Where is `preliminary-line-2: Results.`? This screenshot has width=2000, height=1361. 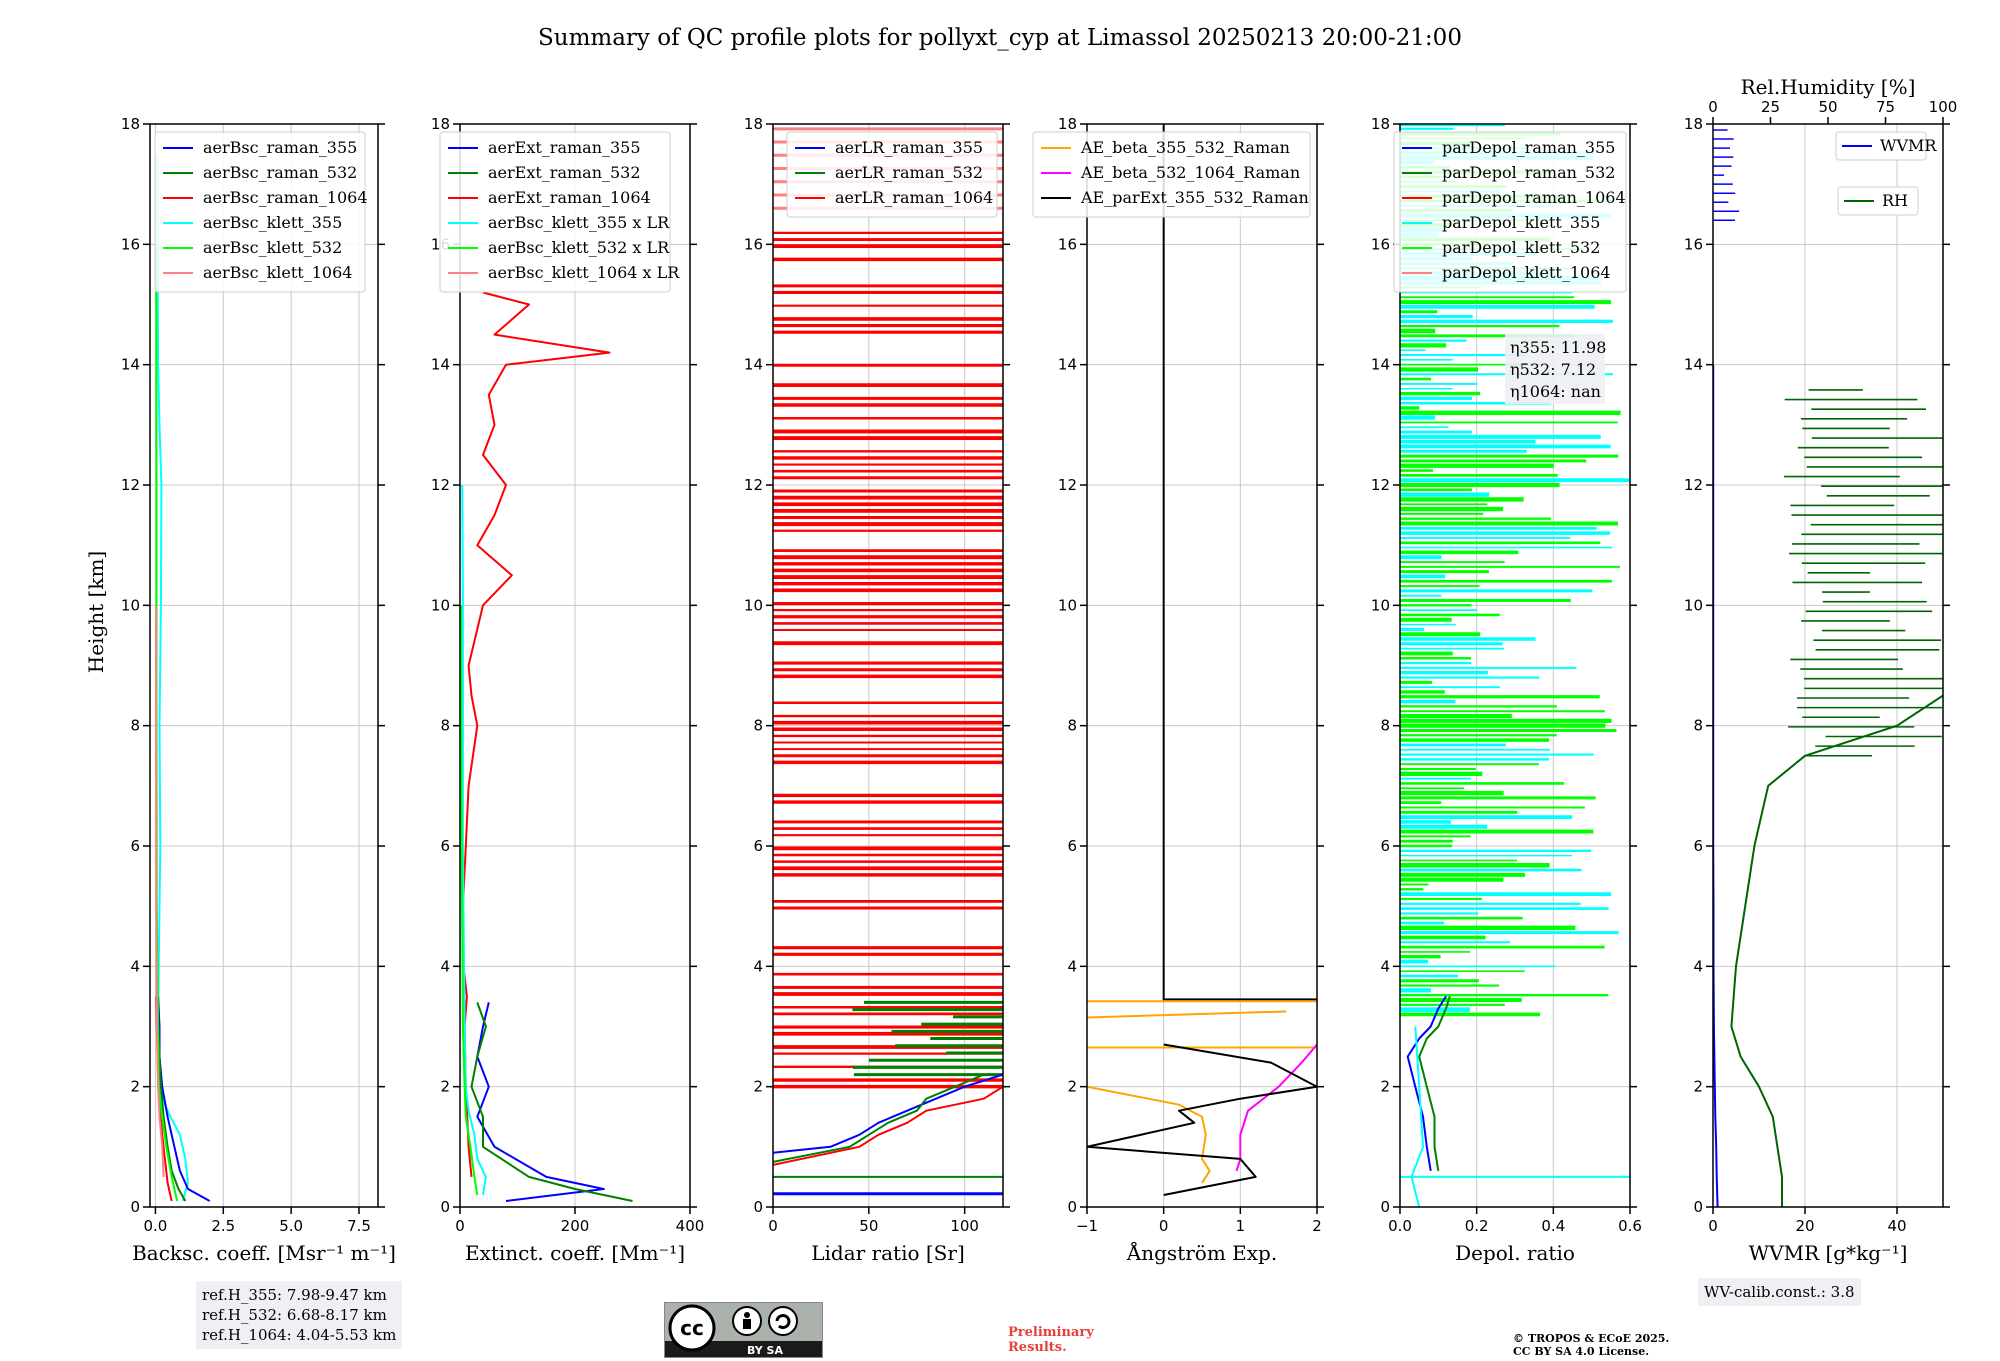 preliminary-line-2: Results. is located at coordinates (1037, 1347).